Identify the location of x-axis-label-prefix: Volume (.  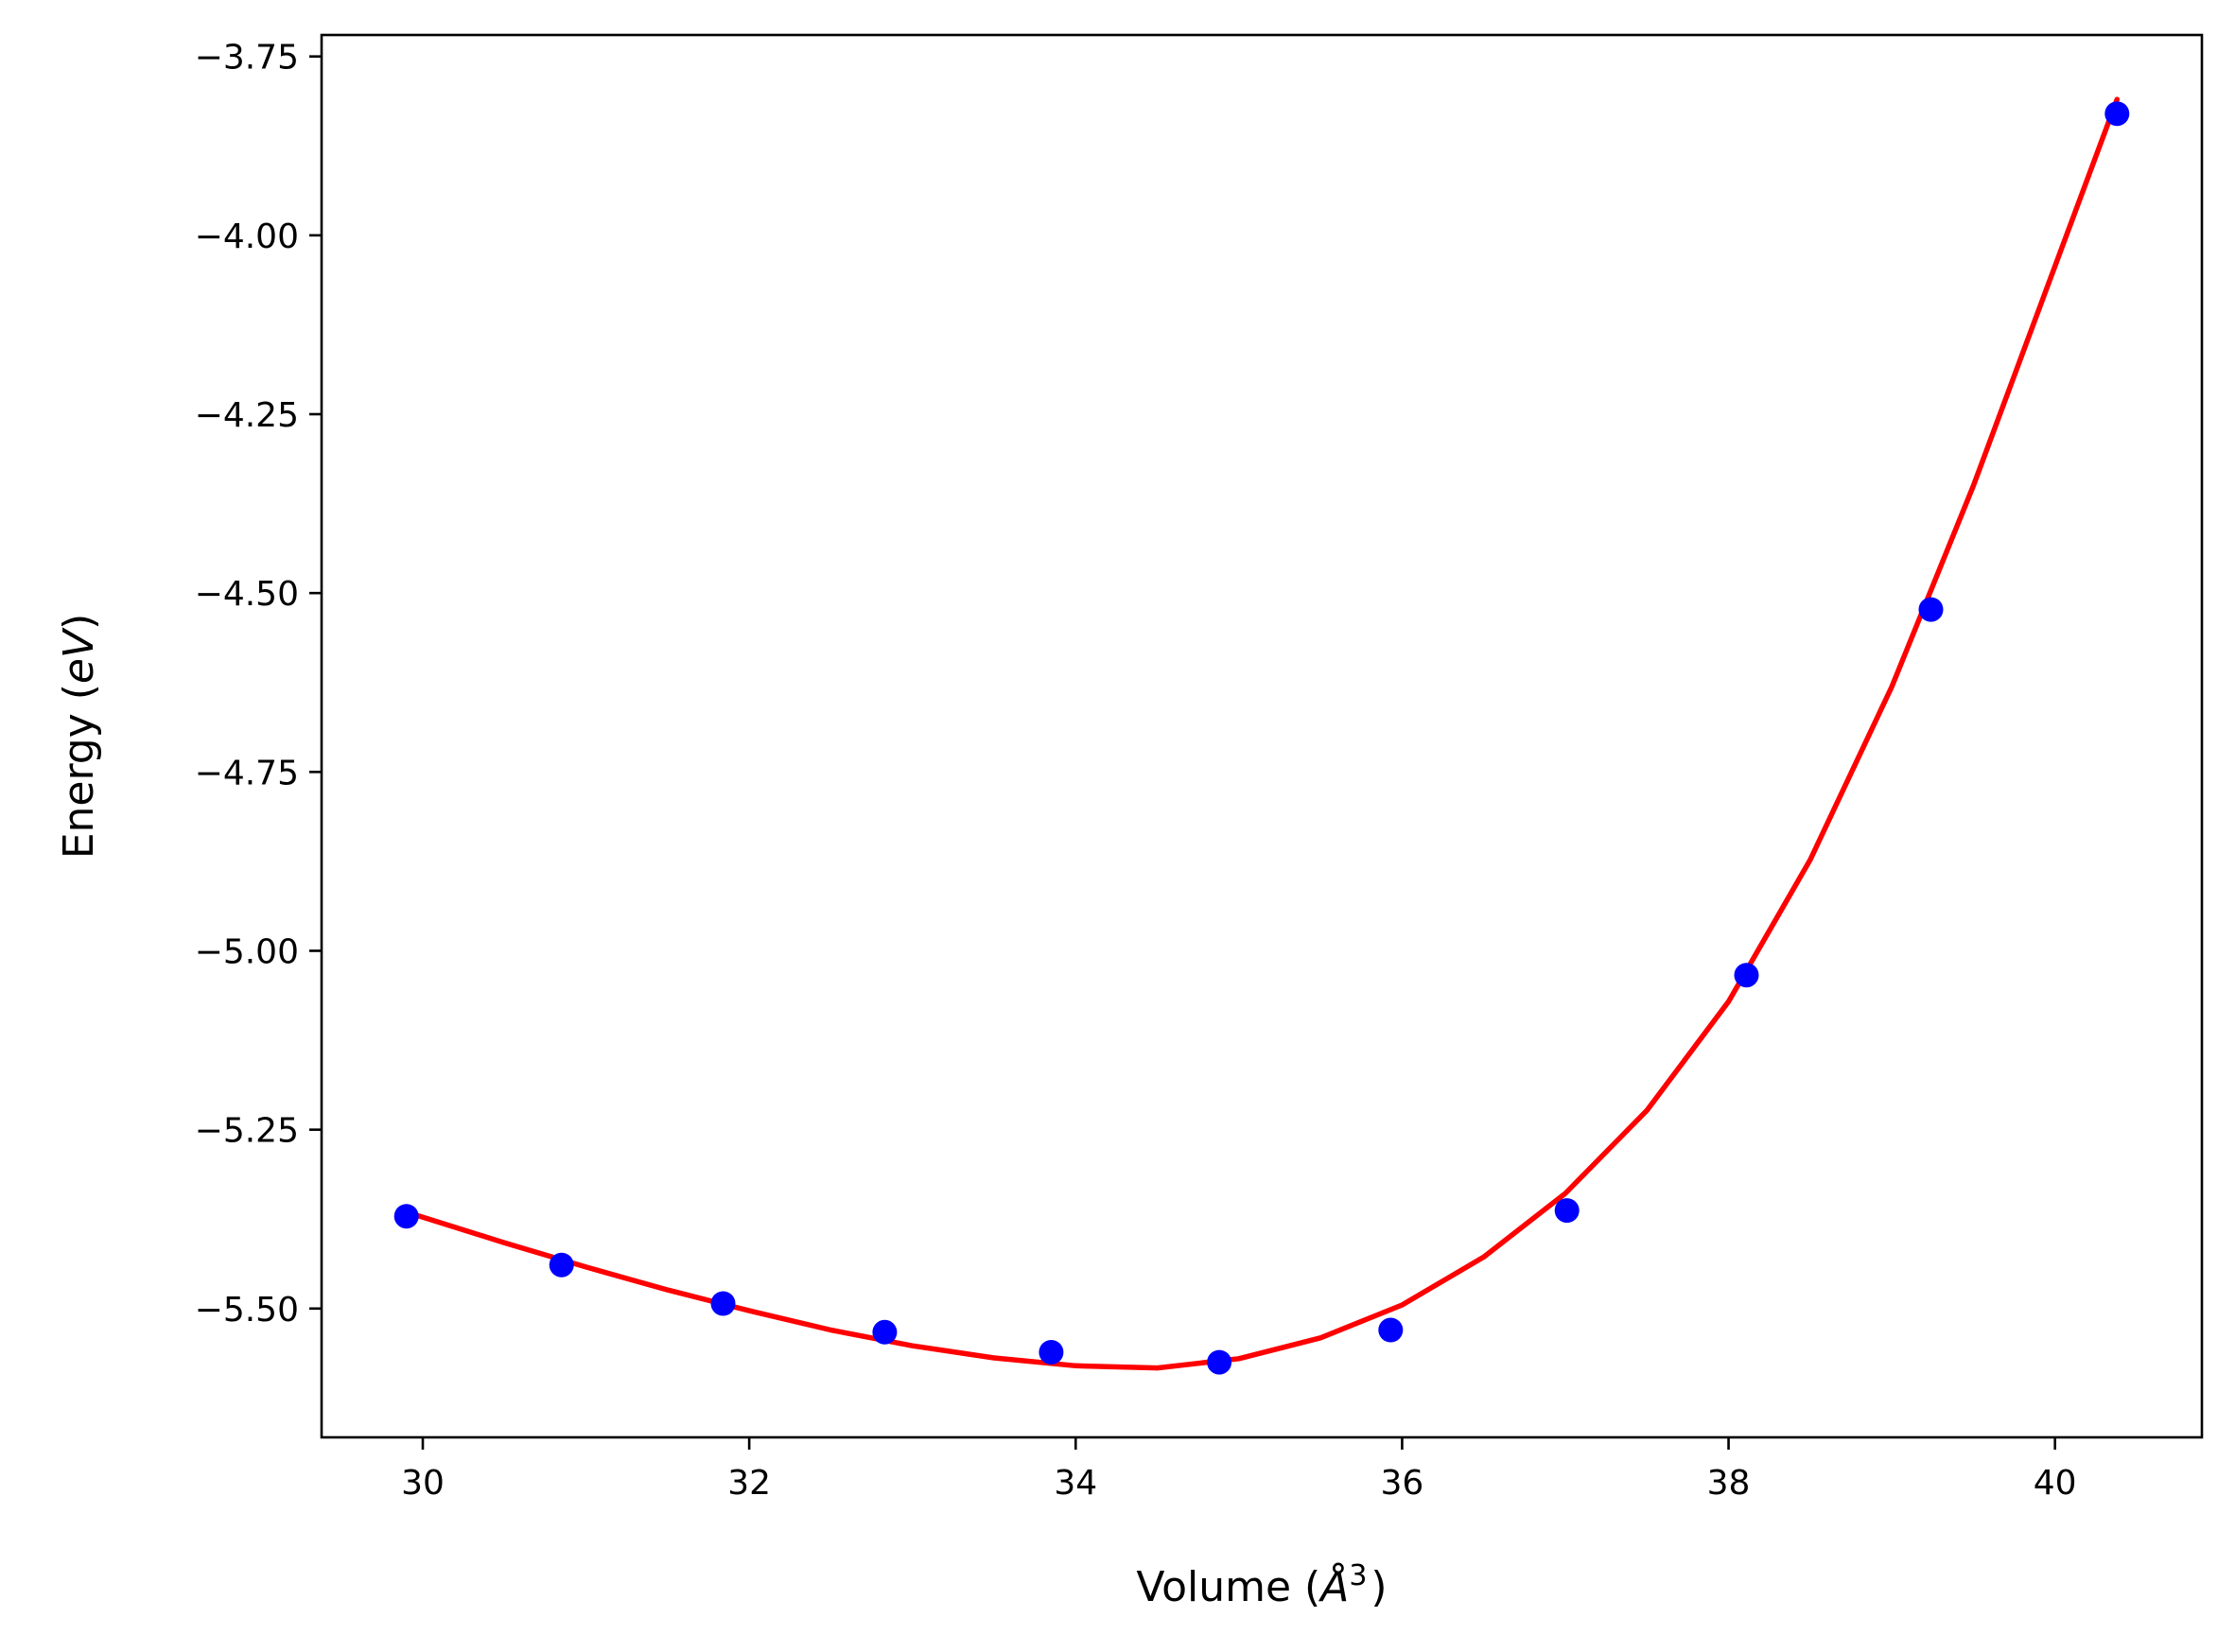
(1228, 1587).